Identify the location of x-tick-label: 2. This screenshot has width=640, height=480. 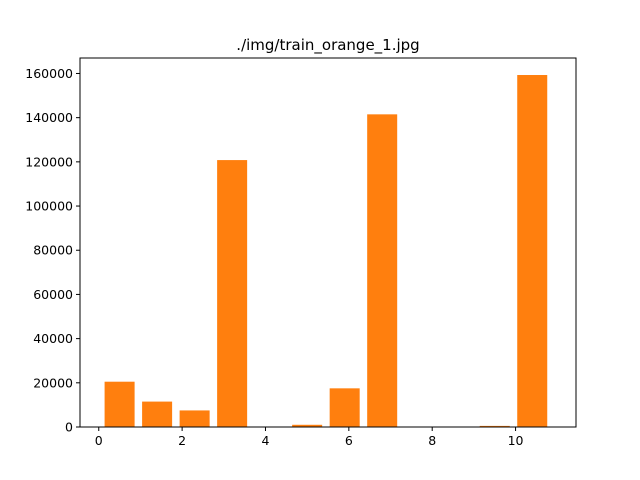
(182, 440).